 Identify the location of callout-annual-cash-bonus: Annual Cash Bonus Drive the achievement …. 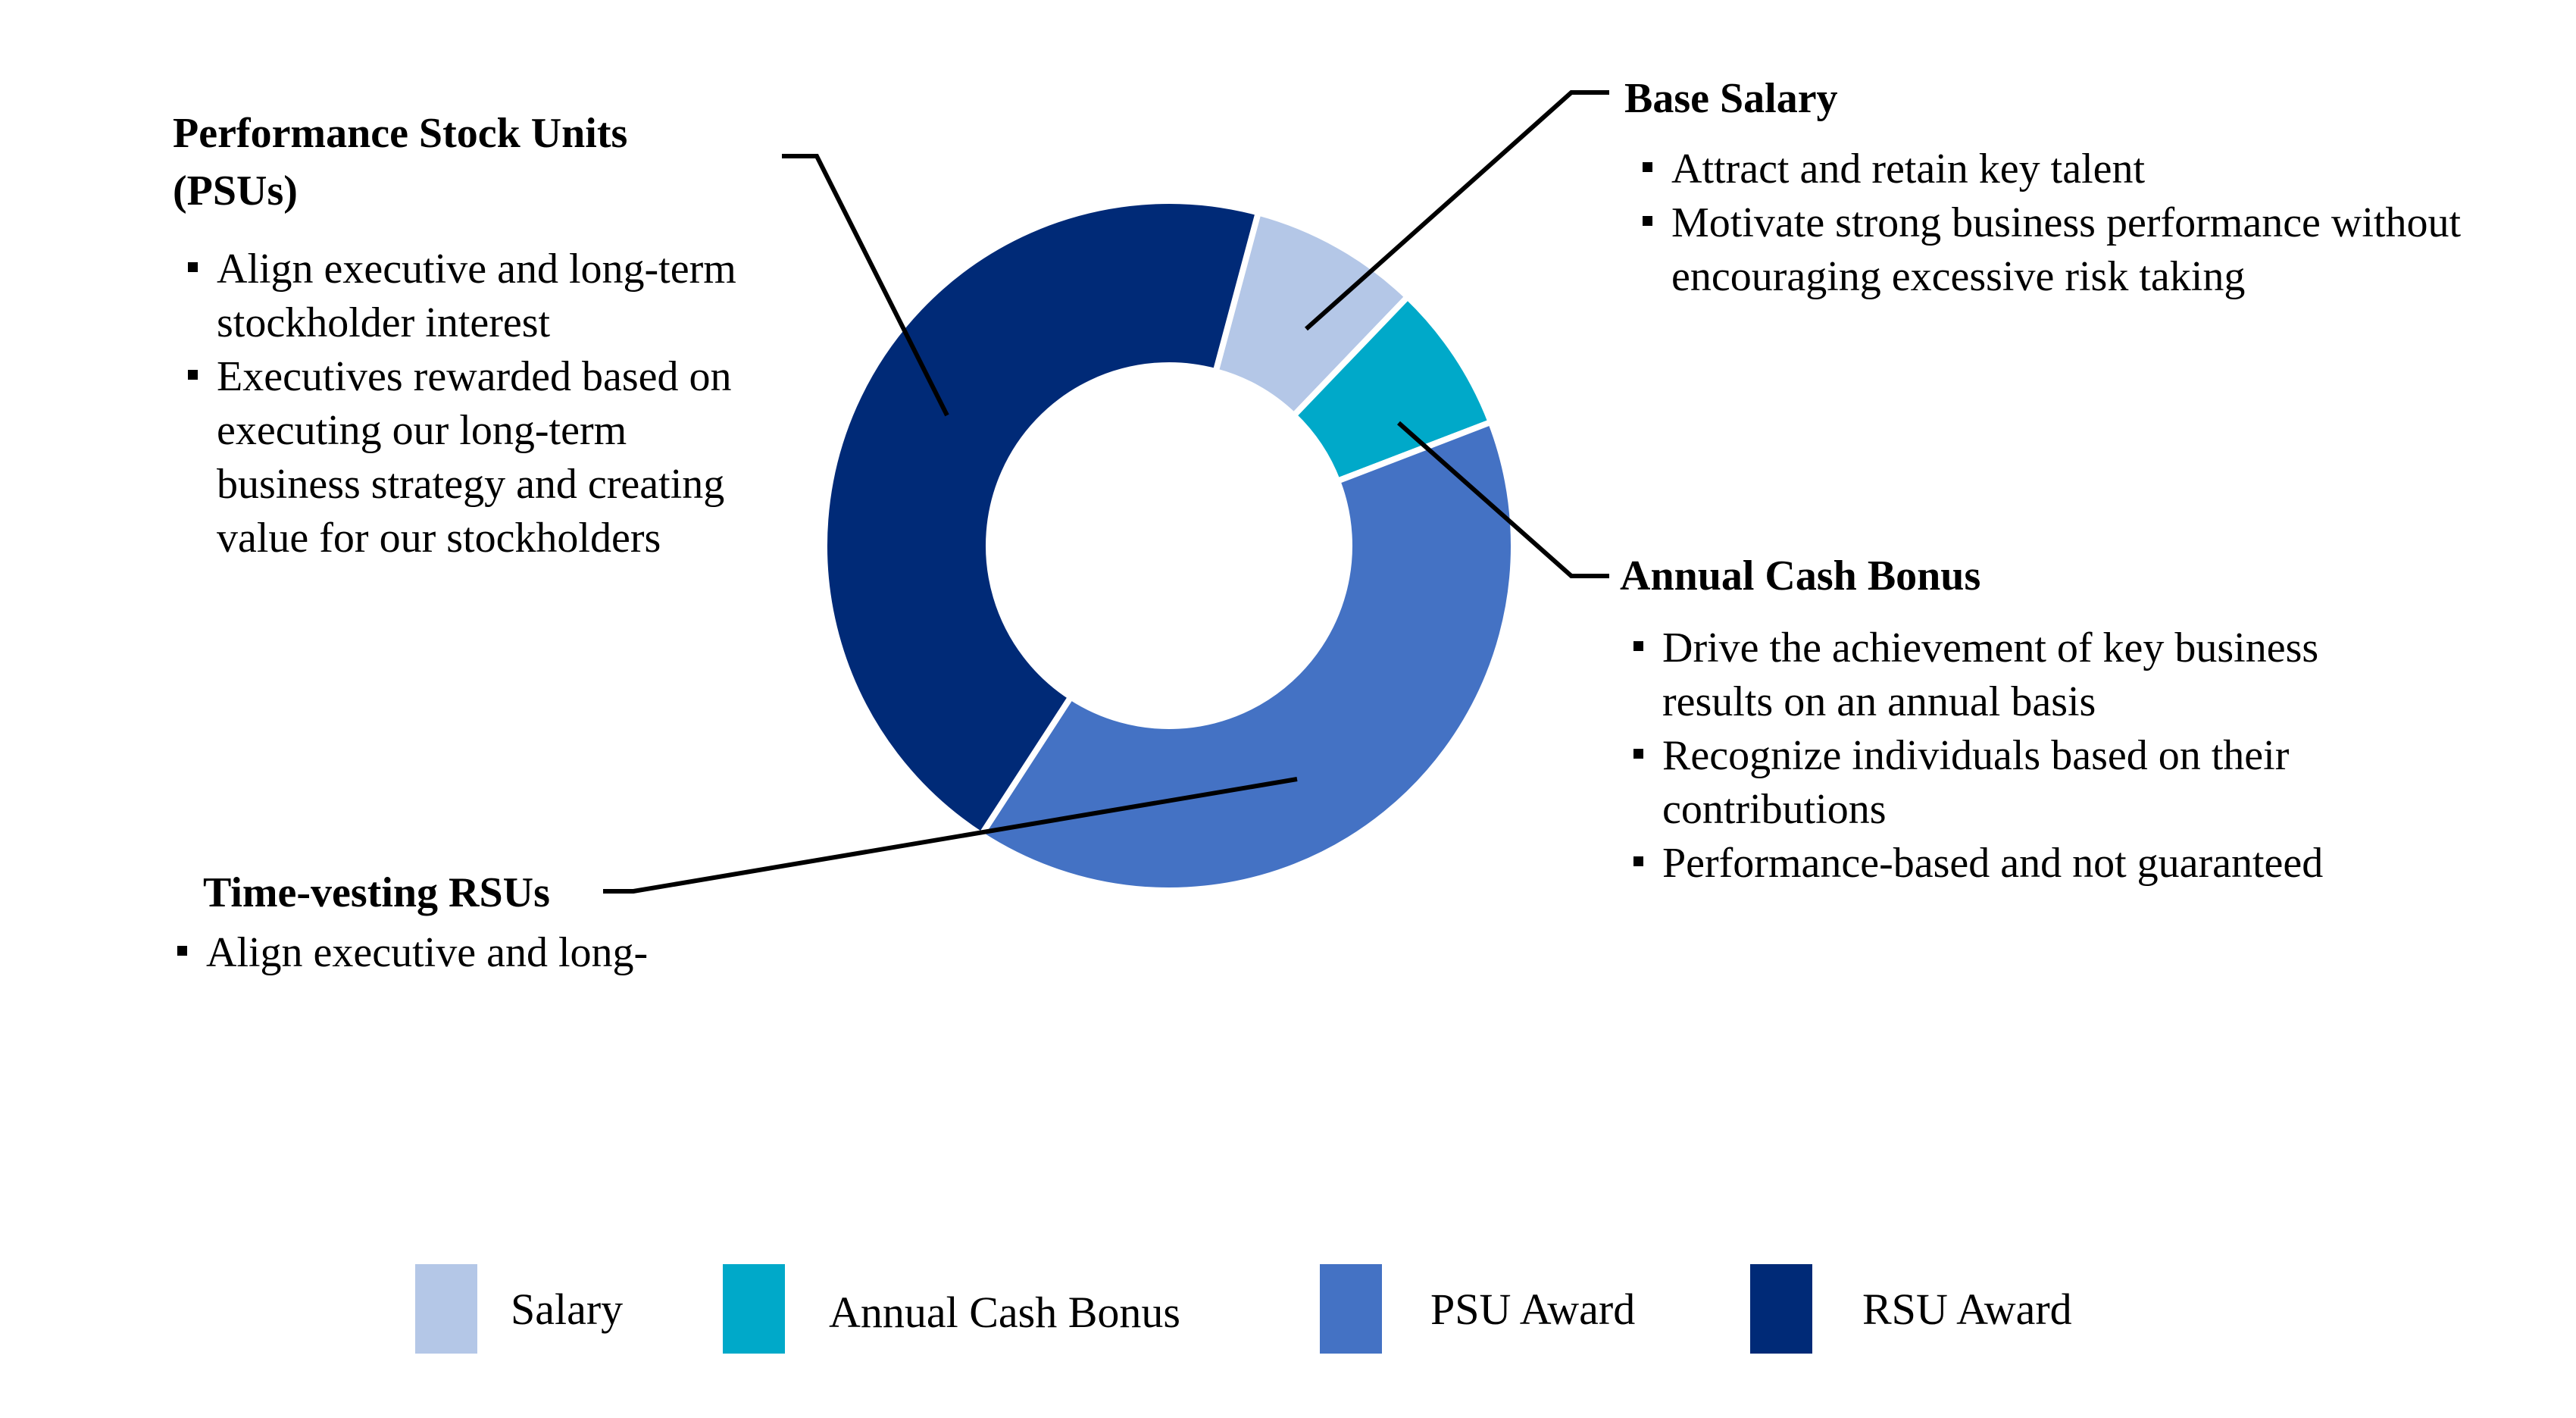
(2074, 719).